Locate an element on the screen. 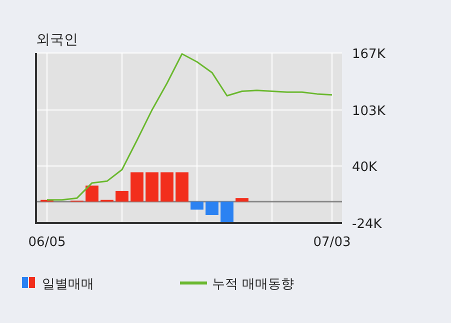  title: 외국인 is located at coordinates (57, 40).